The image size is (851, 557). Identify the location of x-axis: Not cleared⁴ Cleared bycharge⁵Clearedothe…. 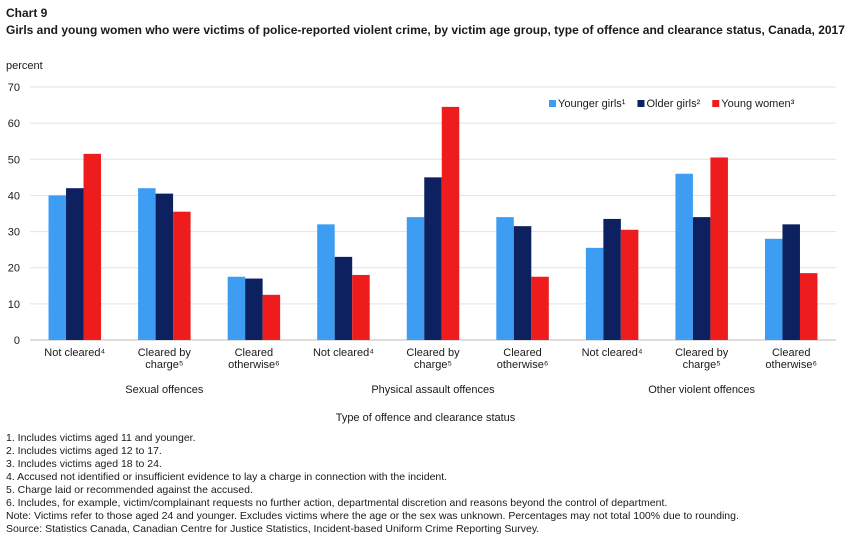
(430, 371).